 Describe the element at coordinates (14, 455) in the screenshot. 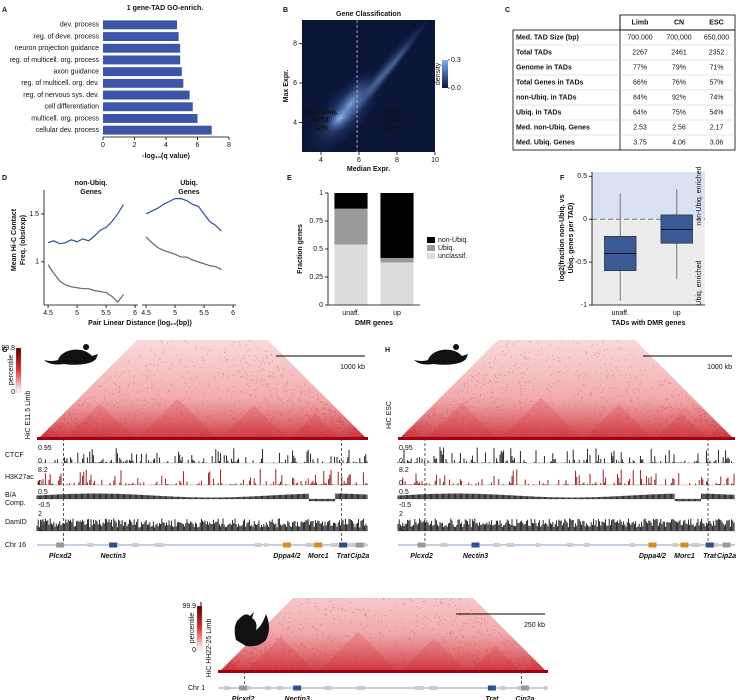

I see `track-name: CTCF` at that location.